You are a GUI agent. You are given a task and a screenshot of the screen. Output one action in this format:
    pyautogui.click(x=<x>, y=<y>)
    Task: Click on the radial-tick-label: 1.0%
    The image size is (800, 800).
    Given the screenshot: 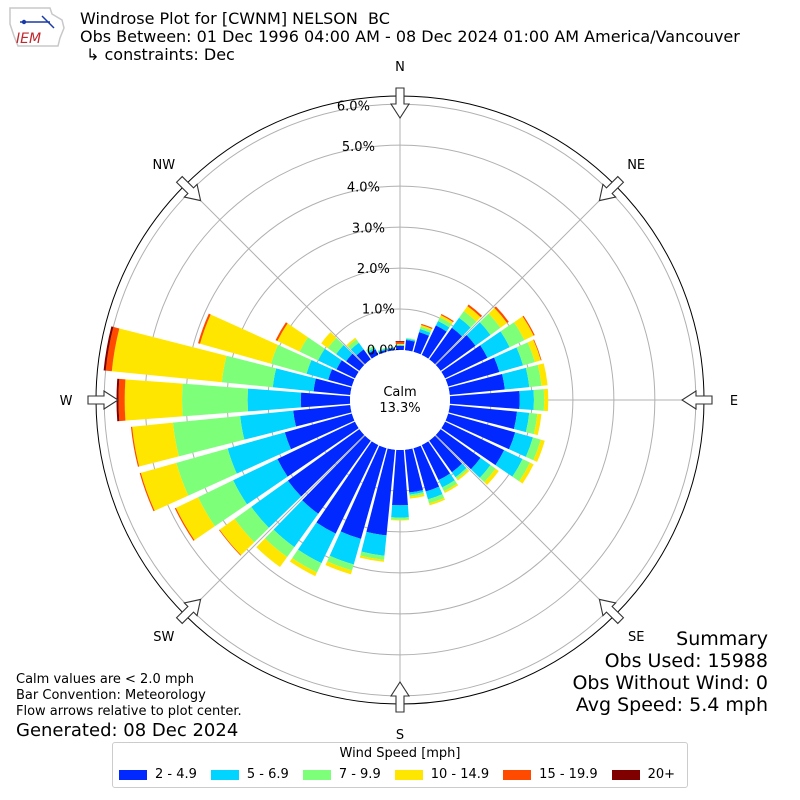 What is the action you would take?
    pyautogui.click(x=378, y=310)
    